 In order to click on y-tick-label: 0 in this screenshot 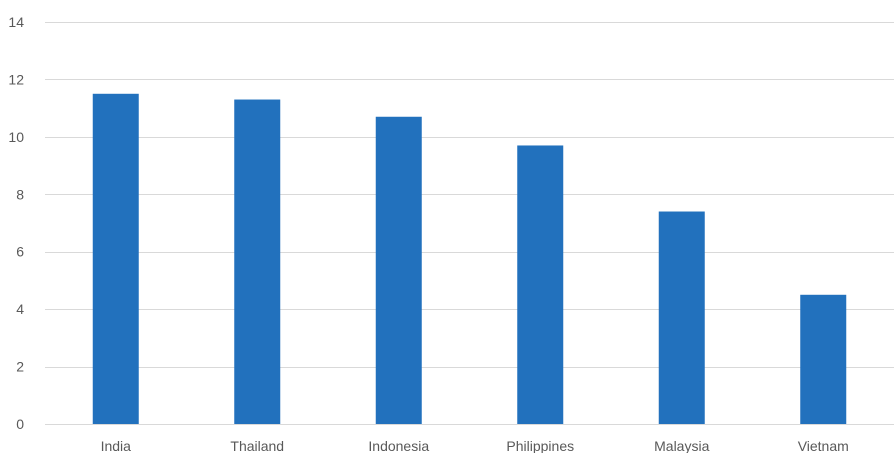, I will do `click(20, 424)`.